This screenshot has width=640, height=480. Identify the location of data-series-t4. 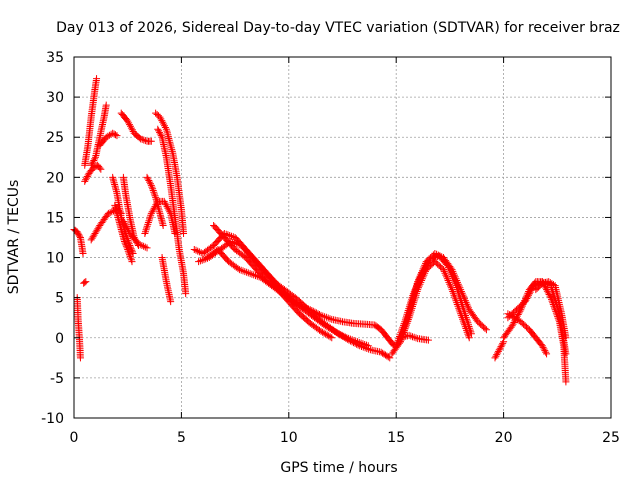
(91, 122).